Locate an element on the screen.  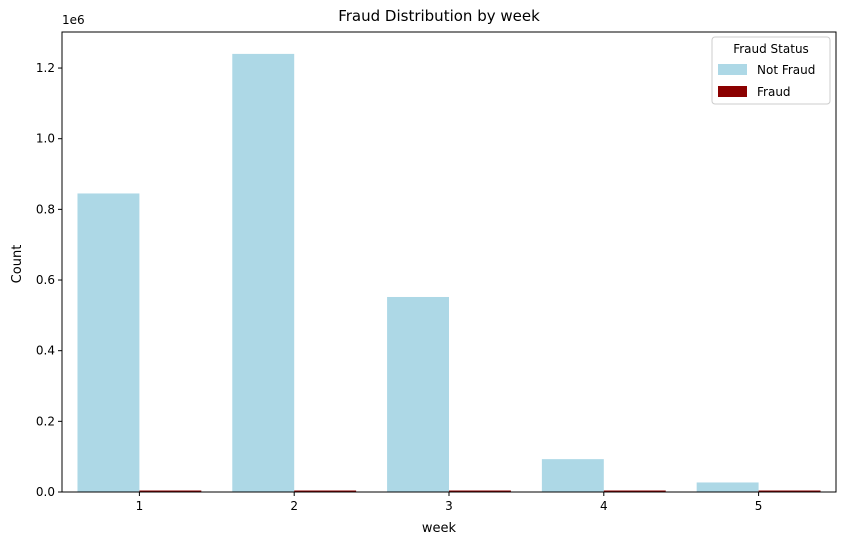
y-axis-label: Count is located at coordinates (17, 264).